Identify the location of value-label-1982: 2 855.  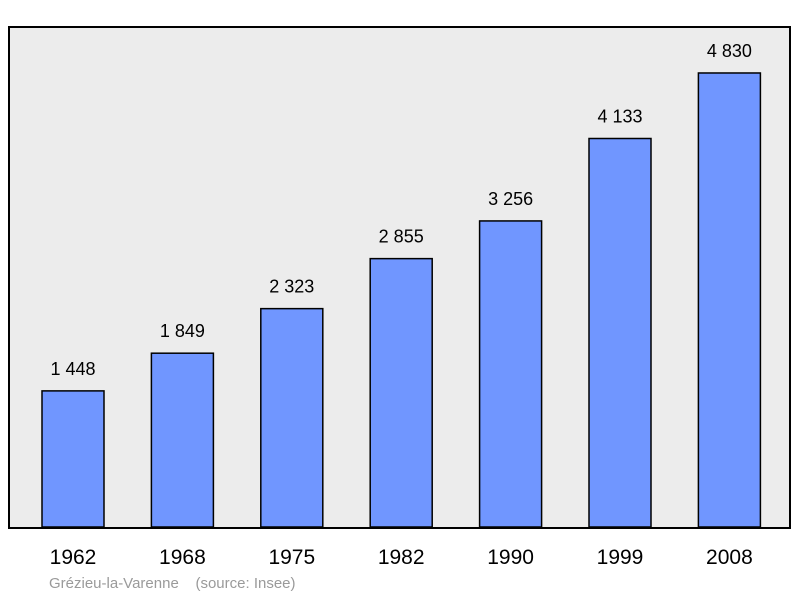
(401, 237).